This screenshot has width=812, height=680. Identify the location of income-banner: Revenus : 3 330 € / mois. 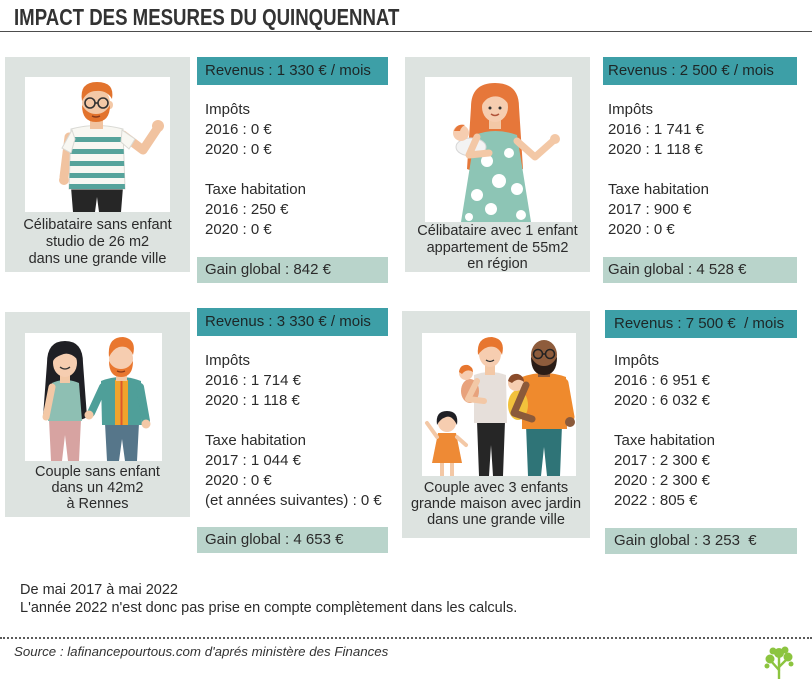
(292, 322).